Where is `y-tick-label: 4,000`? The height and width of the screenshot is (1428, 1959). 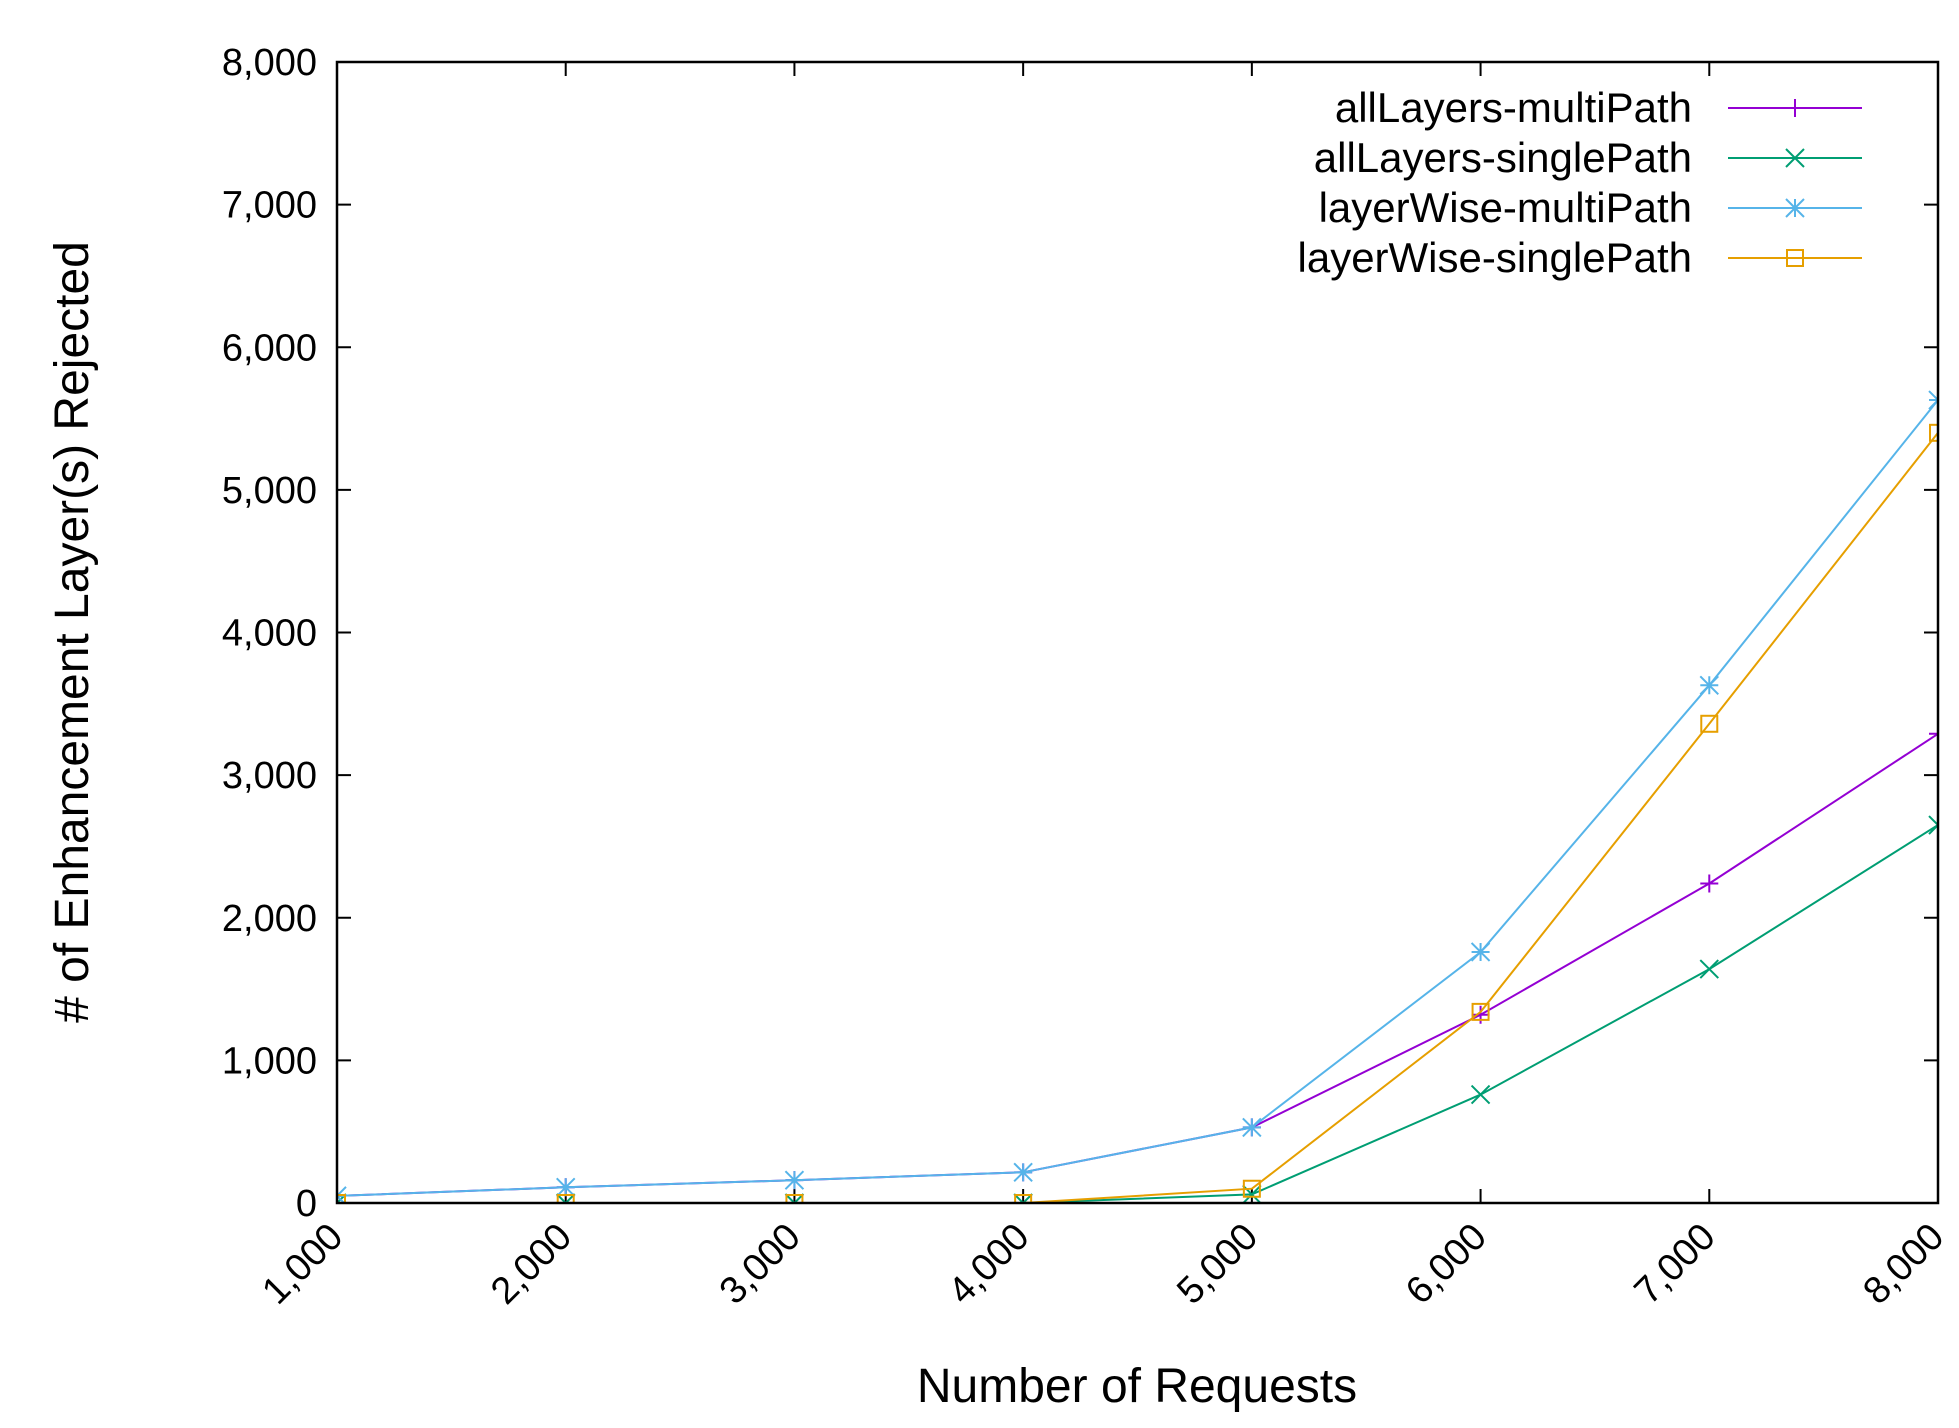
y-tick-label: 4,000 is located at coordinates (269, 634).